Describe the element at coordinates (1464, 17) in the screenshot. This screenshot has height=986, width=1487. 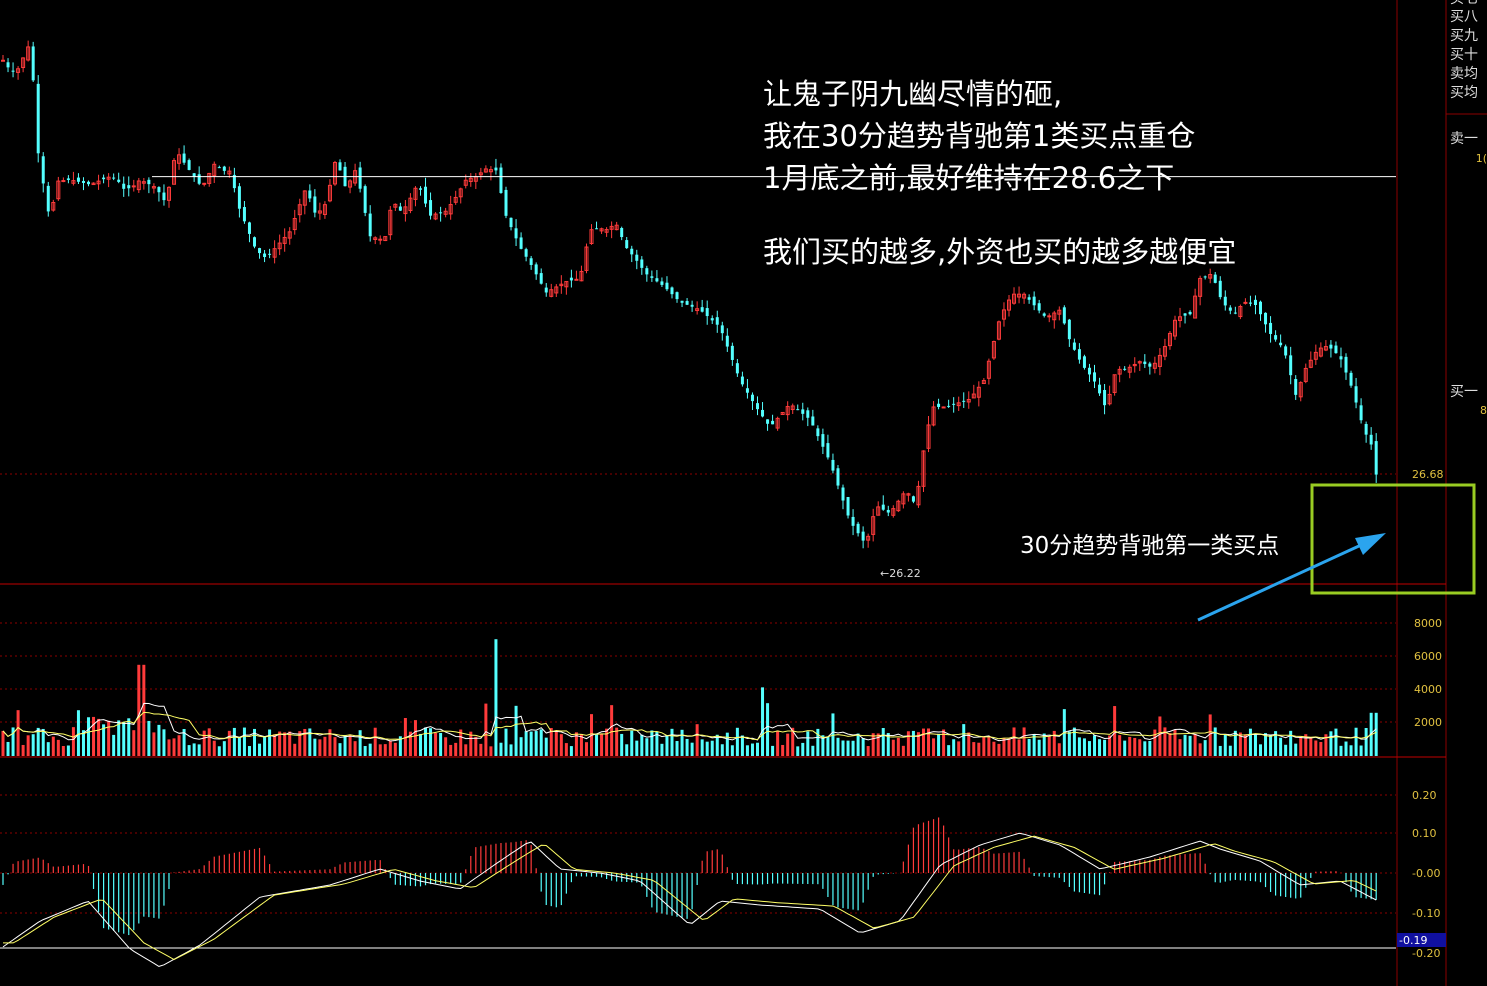
I see `order-book-label: 买八` at that location.